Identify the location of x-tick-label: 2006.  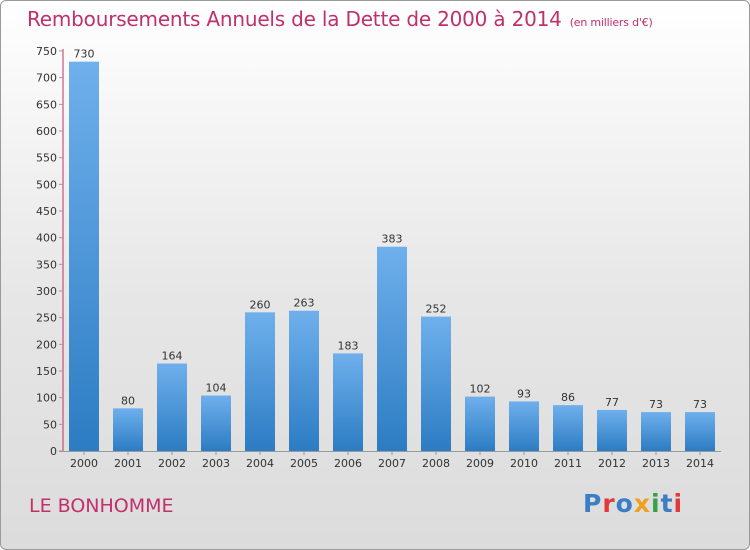
(348, 463).